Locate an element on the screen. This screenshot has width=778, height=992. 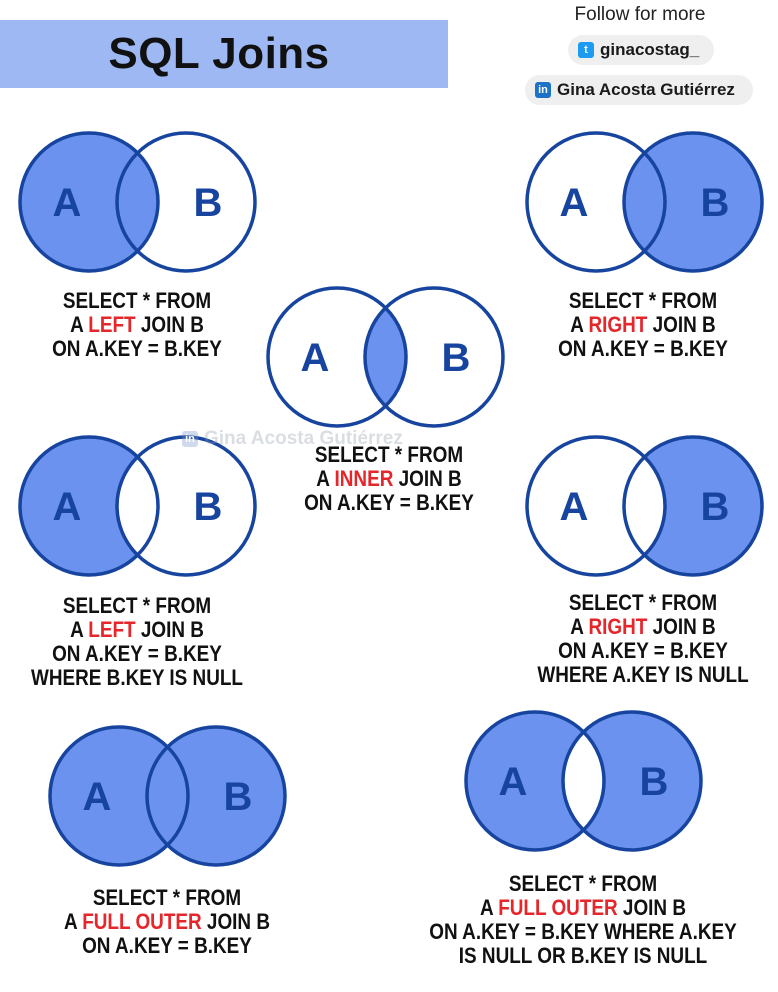
caption-line: WHERE A.KEY IS NULL is located at coordinates (643, 674).